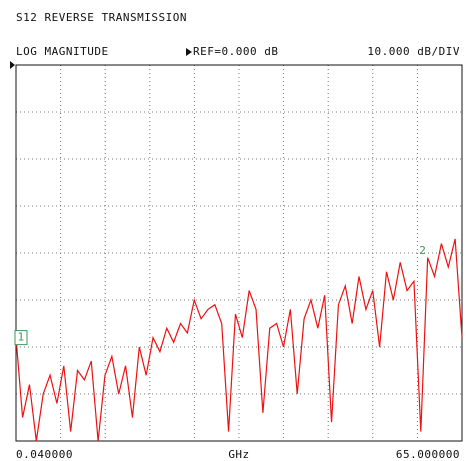 The image size is (466, 461). Describe the element at coordinates (413, 51) in the screenshot. I see `scale-label: 10.000 dB/DIV` at that location.